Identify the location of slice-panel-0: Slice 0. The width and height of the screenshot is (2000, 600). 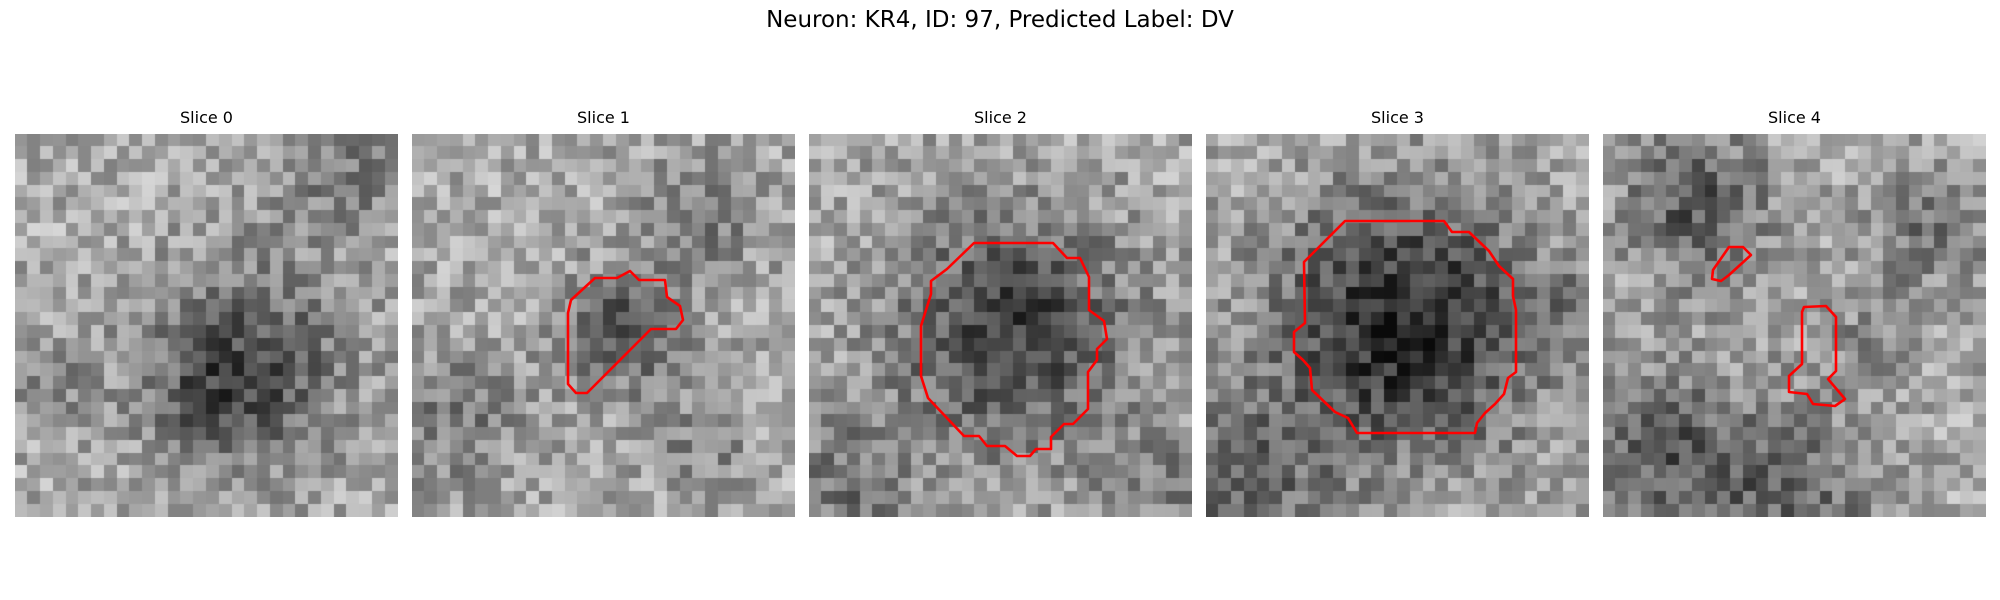
(206, 313).